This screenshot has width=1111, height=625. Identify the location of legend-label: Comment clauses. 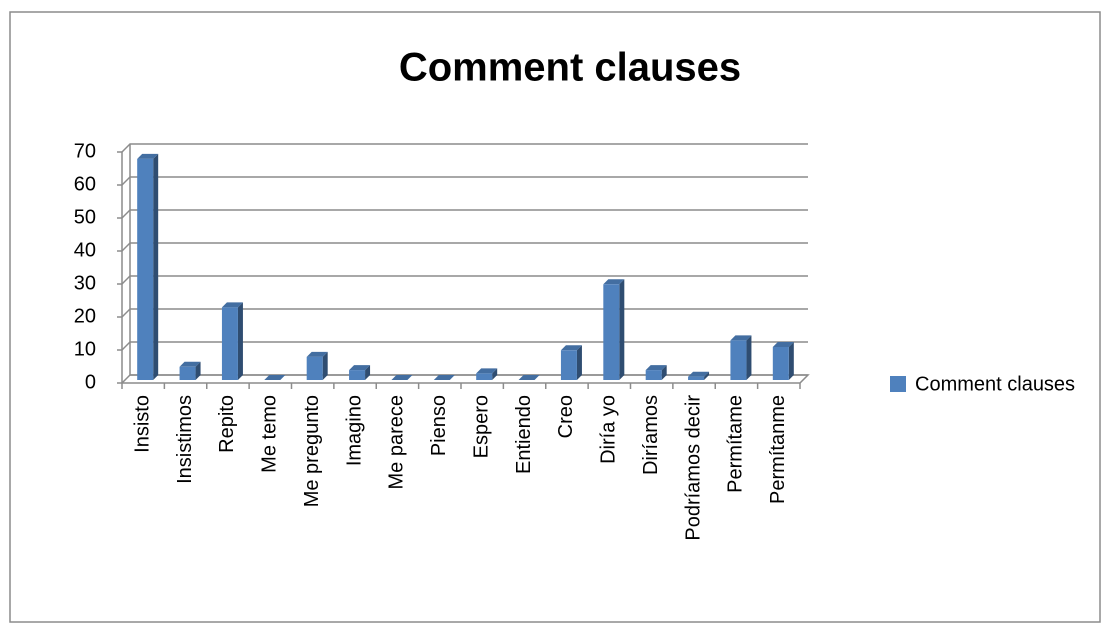
(995, 384).